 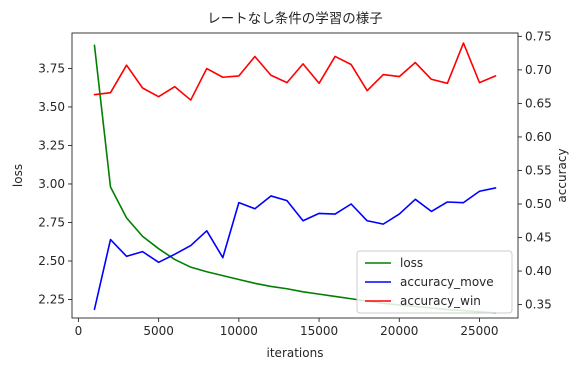 What do you see at coordinates (51, 222) in the screenshot?
I see `y-tick-label-left: 2.75` at bounding box center [51, 222].